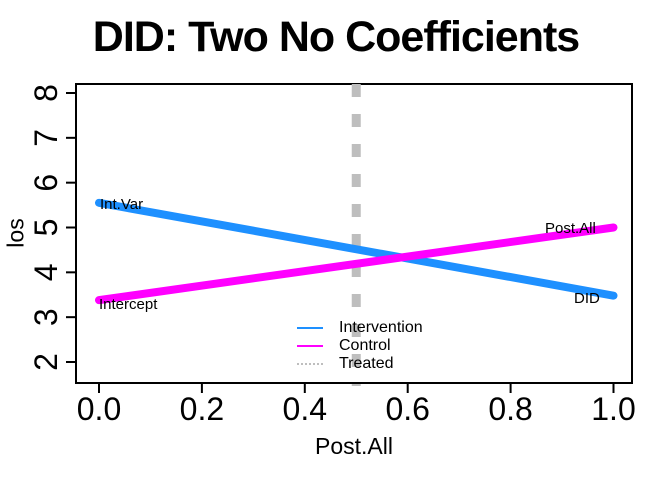  I want to click on legend-row: Intervention, so click(360, 328).